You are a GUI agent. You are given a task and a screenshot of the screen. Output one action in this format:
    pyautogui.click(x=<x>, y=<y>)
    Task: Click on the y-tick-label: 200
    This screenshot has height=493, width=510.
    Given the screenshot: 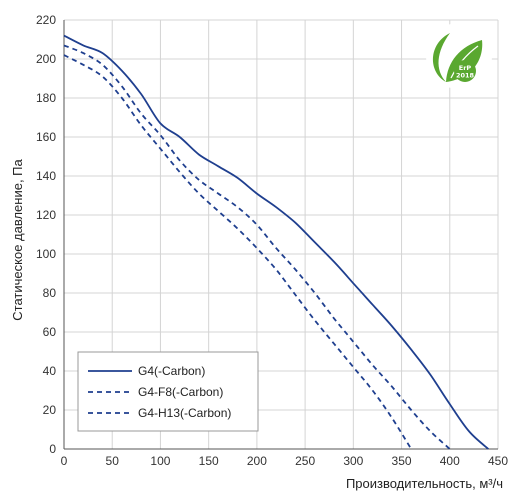 What is the action you would take?
    pyautogui.click(x=46, y=59)
    